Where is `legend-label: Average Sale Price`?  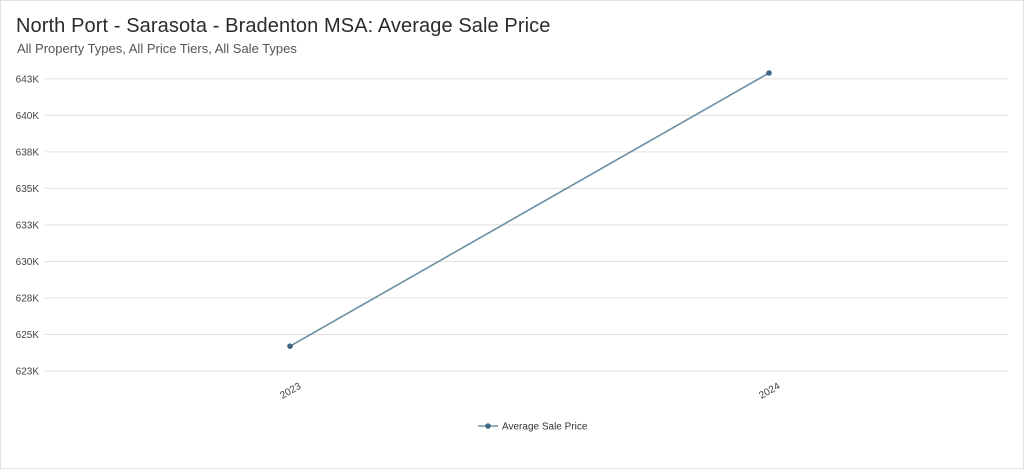
legend-label: Average Sale Price is located at coordinates (545, 427).